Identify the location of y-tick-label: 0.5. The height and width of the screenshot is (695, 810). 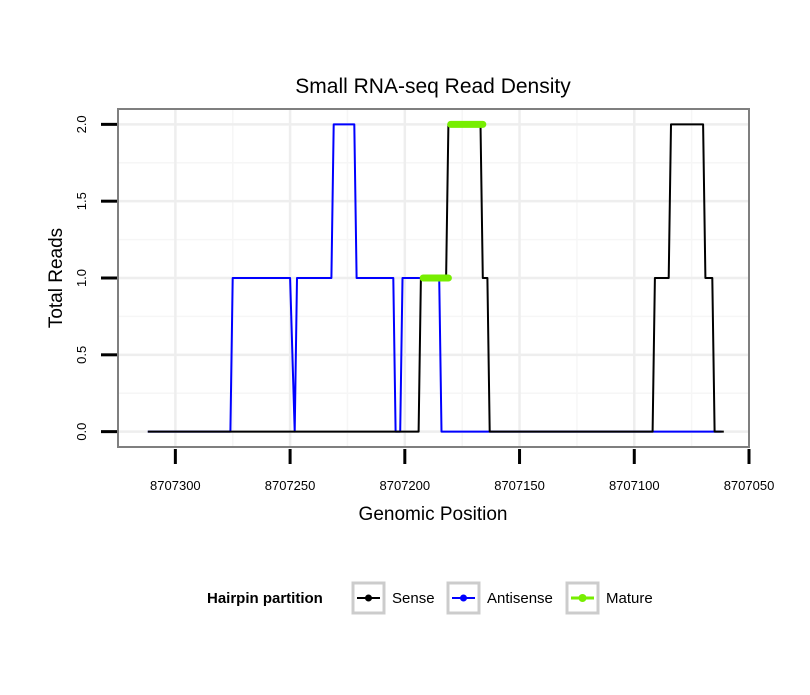
(81, 355).